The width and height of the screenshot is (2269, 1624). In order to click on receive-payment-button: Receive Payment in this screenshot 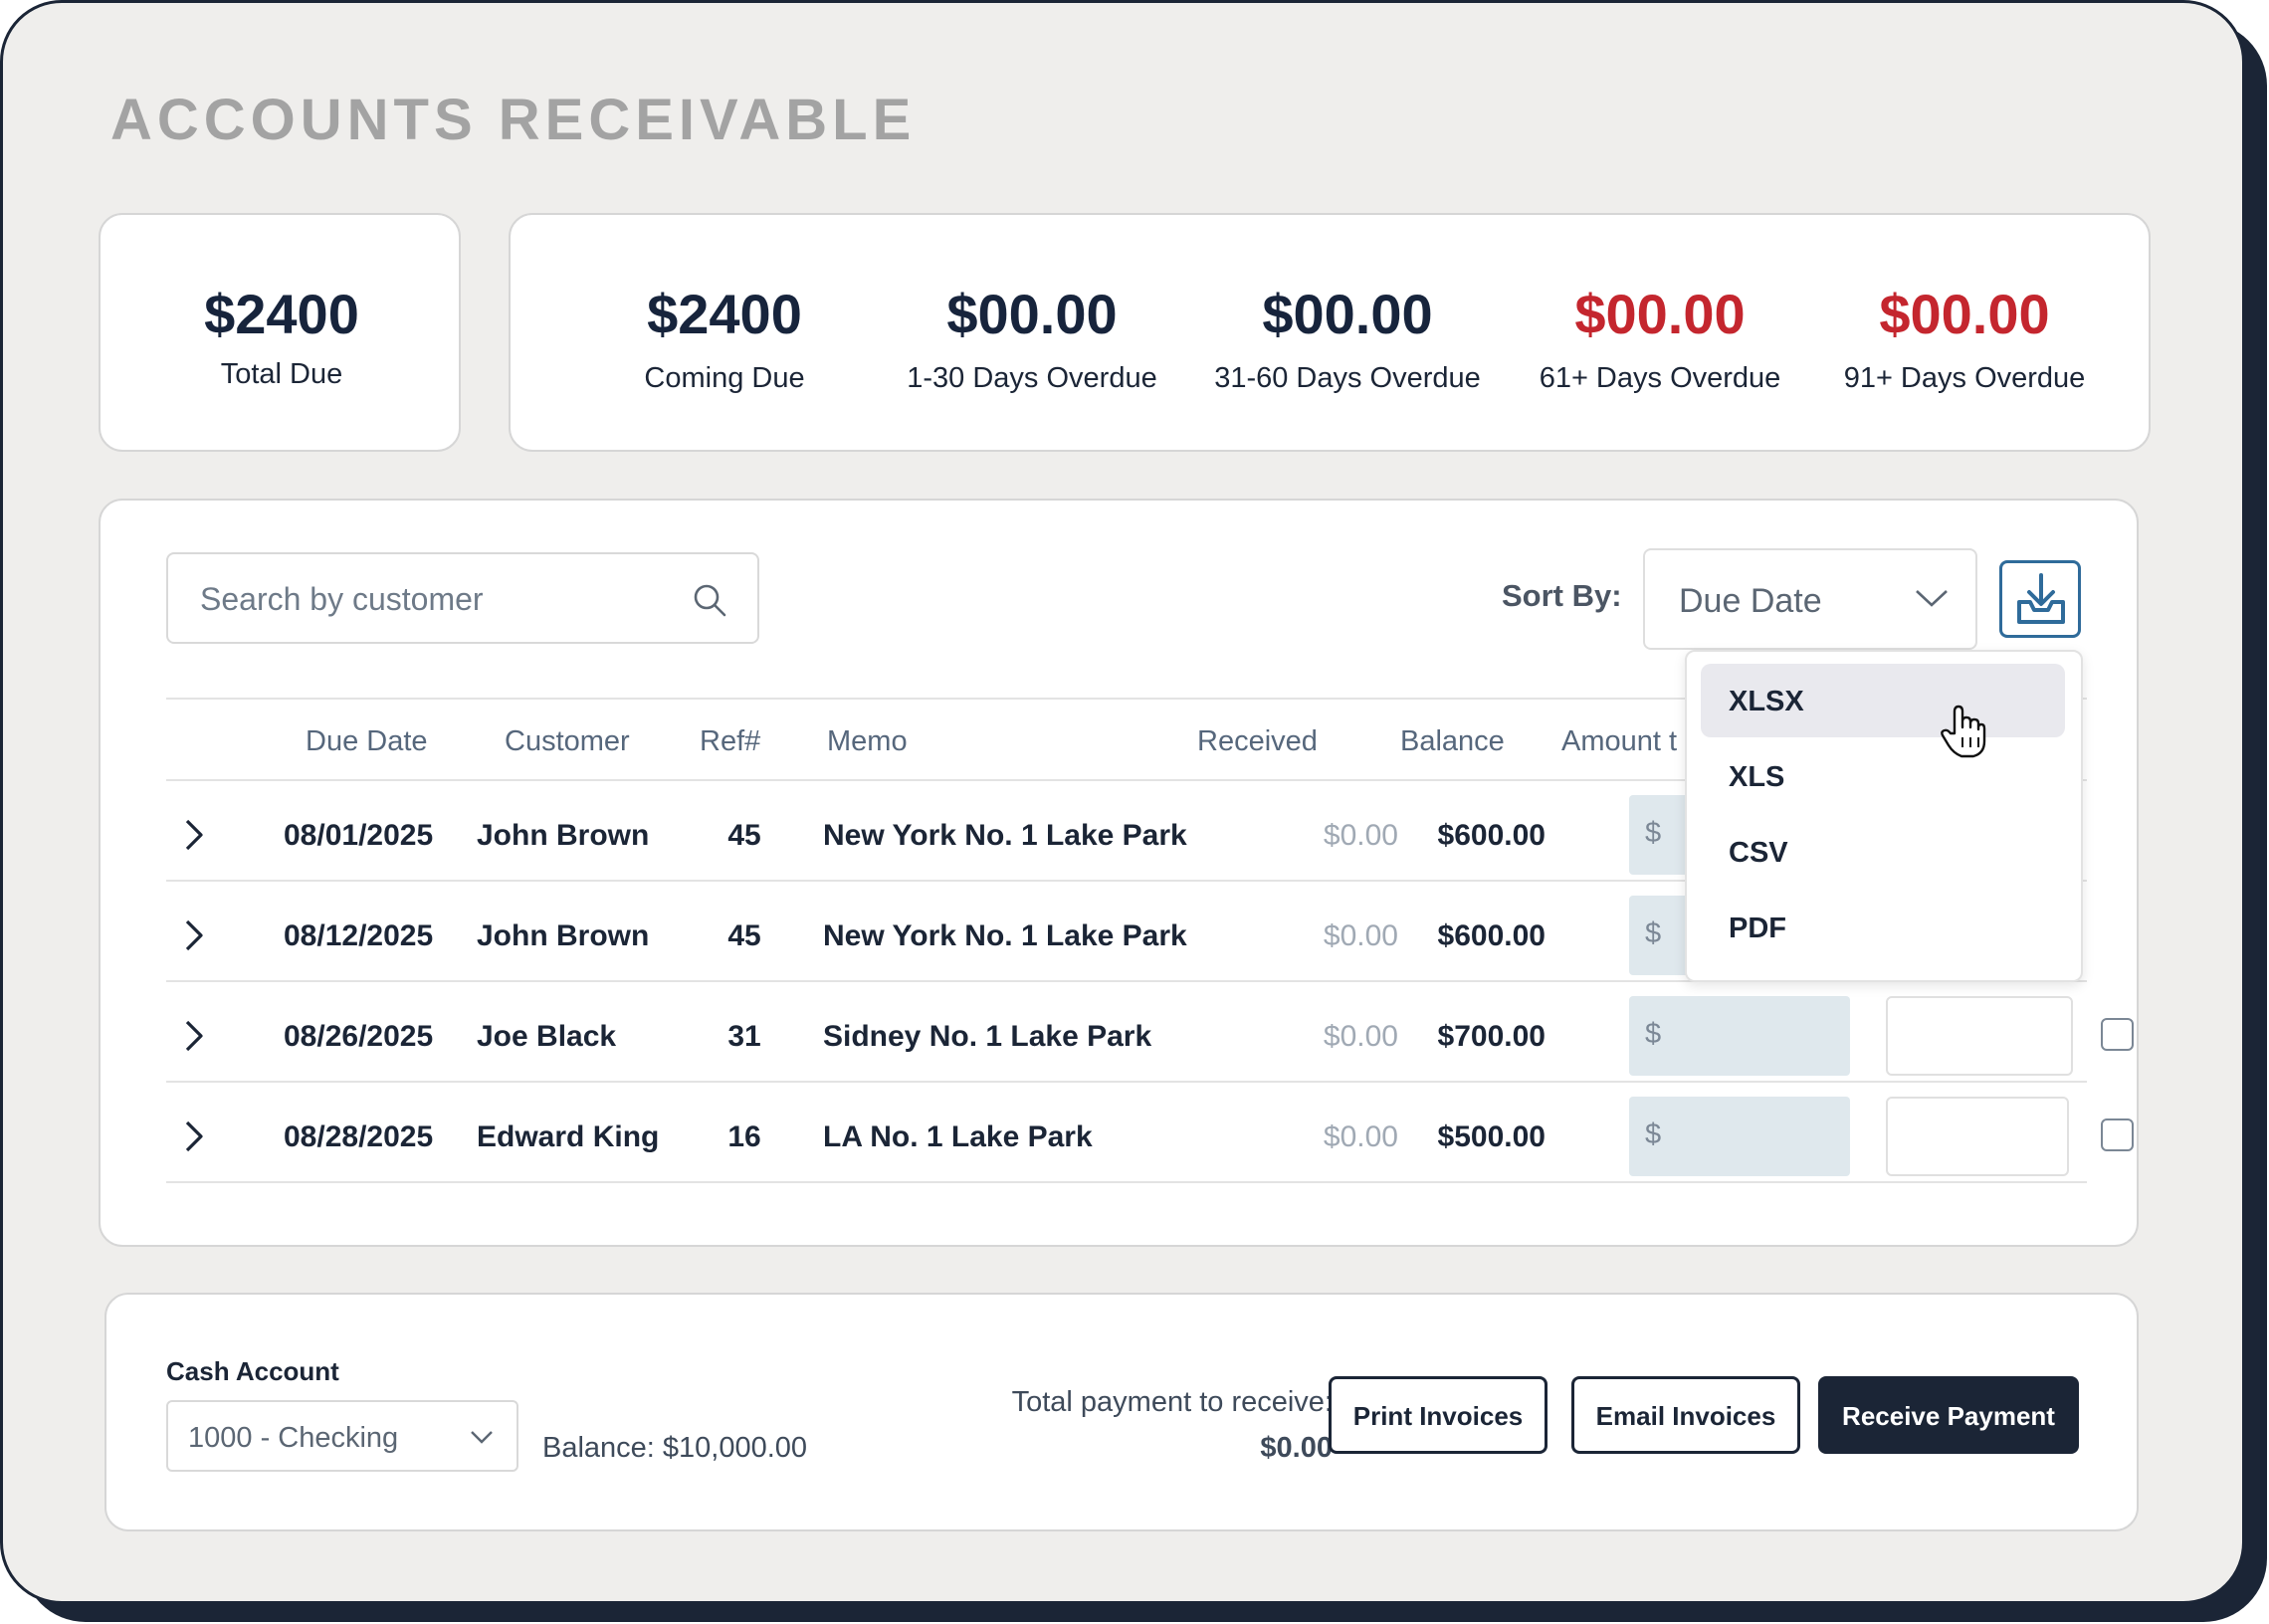, I will do `click(1948, 1415)`.